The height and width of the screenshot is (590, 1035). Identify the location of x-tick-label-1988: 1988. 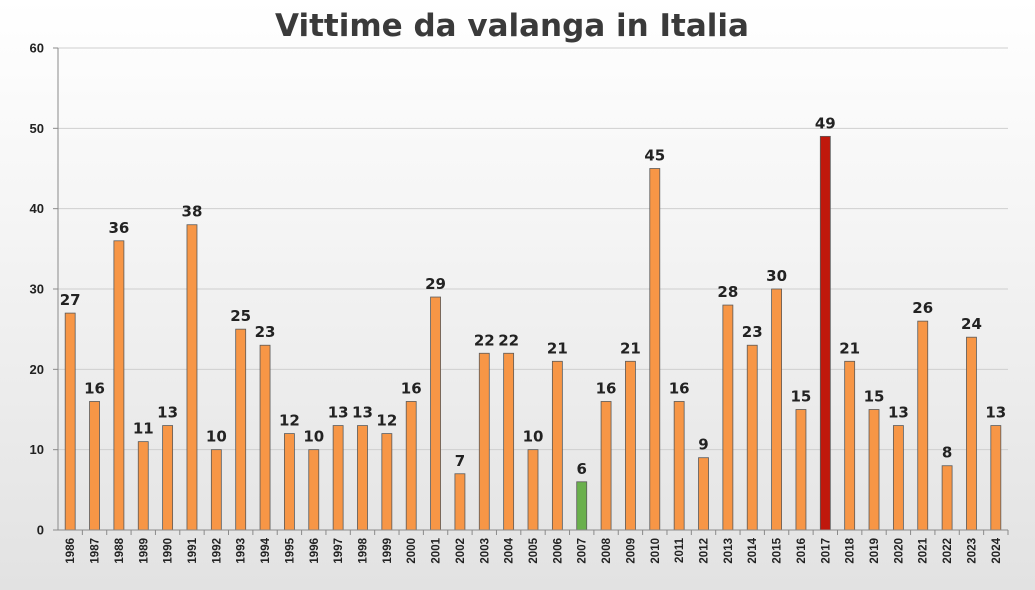
(120, 550).